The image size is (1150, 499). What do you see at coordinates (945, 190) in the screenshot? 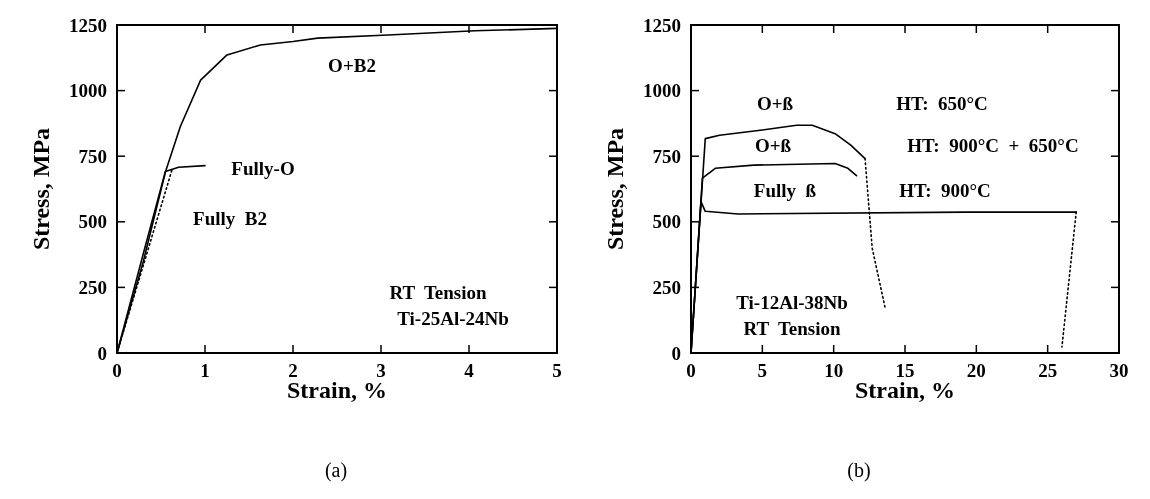
I see `annotation: HT: 900°C` at bounding box center [945, 190].